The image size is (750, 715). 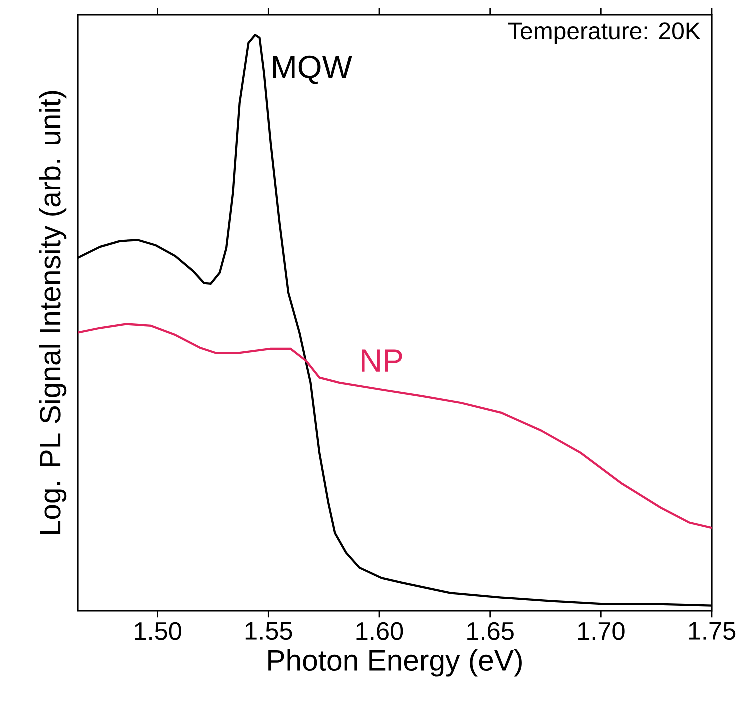 What do you see at coordinates (53, 312) in the screenshot?
I see `y-axis-title: Log. PL Signal Intensity (arb. unit)` at bounding box center [53, 312].